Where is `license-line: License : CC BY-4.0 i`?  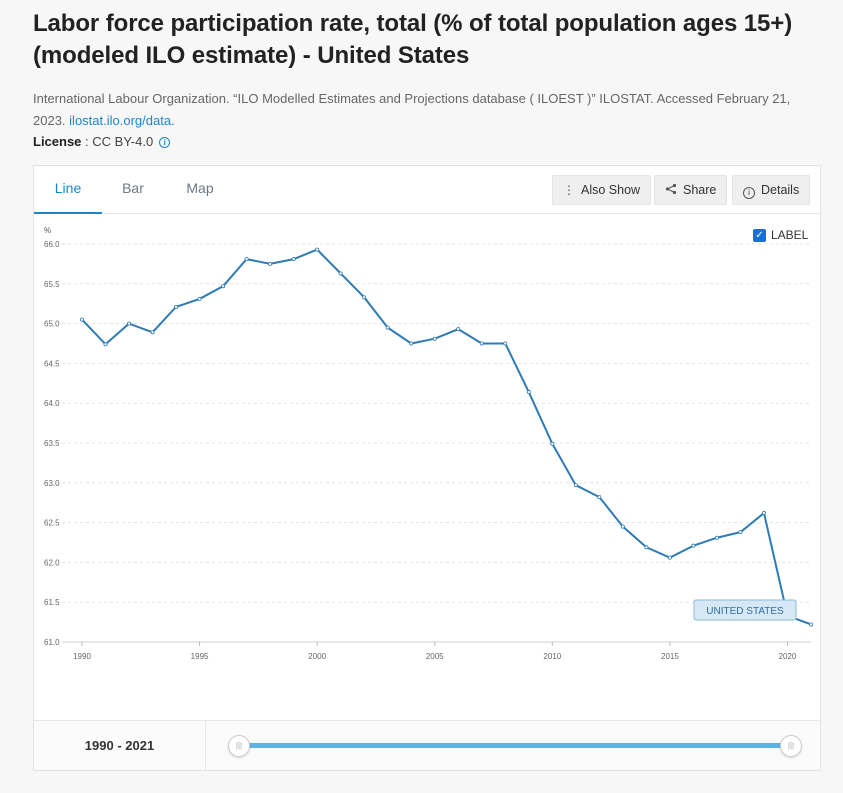
license-line: License : CC BY-4.0 i is located at coordinates (102, 141).